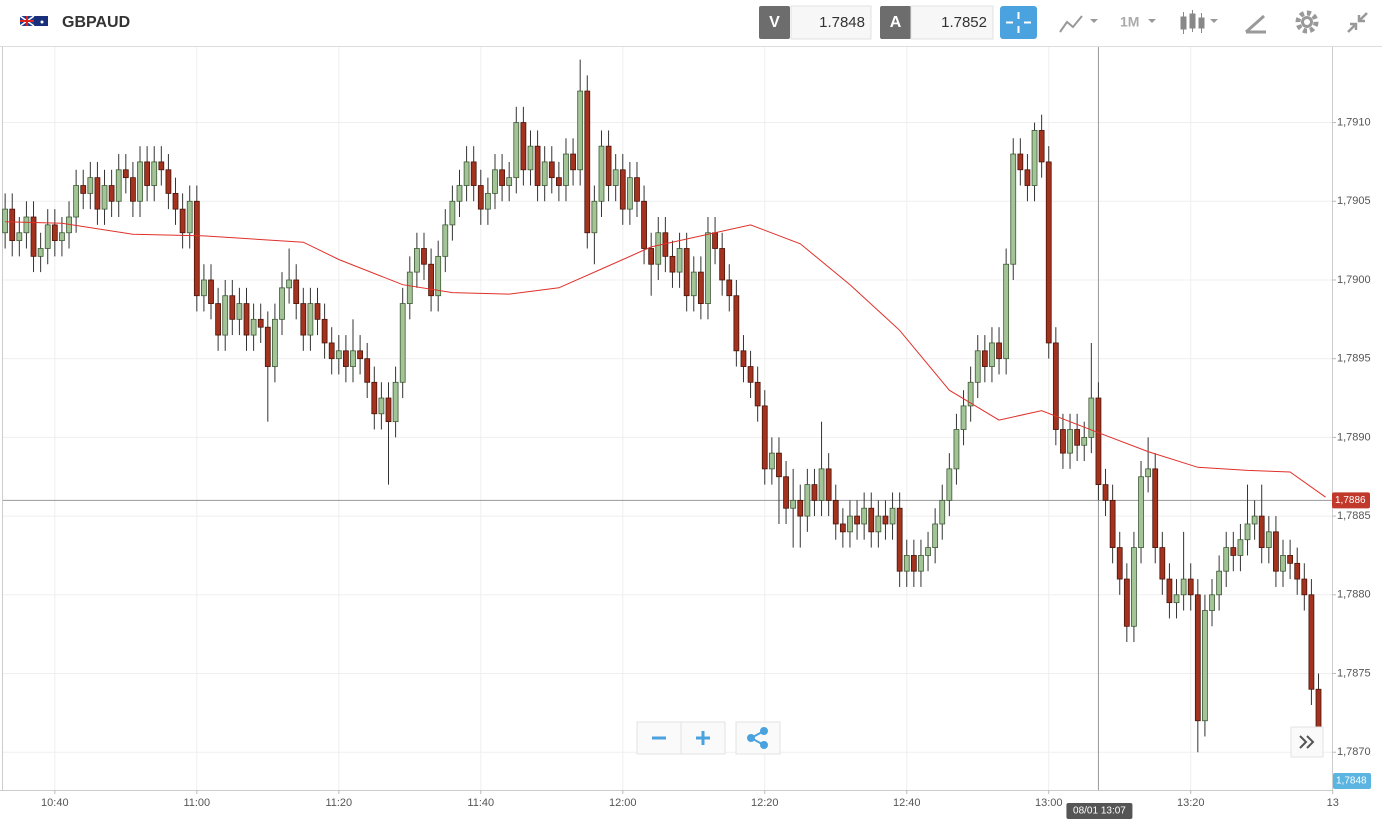 The height and width of the screenshot is (821, 1382). What do you see at coordinates (1191, 803) in the screenshot?
I see `x-tick-label: 13:20` at bounding box center [1191, 803].